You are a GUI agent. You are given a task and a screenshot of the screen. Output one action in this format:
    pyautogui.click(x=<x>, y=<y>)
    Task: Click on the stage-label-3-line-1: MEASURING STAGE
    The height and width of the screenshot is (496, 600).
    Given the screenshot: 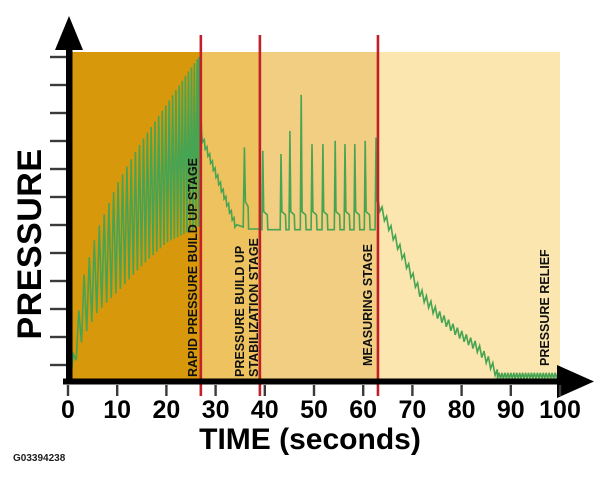 What is the action you would take?
    pyautogui.click(x=368, y=305)
    